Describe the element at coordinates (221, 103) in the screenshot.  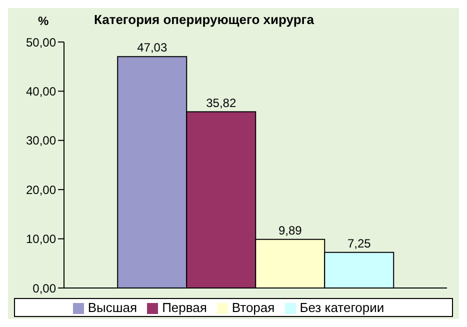
I see `data-label: 35,82` at that location.